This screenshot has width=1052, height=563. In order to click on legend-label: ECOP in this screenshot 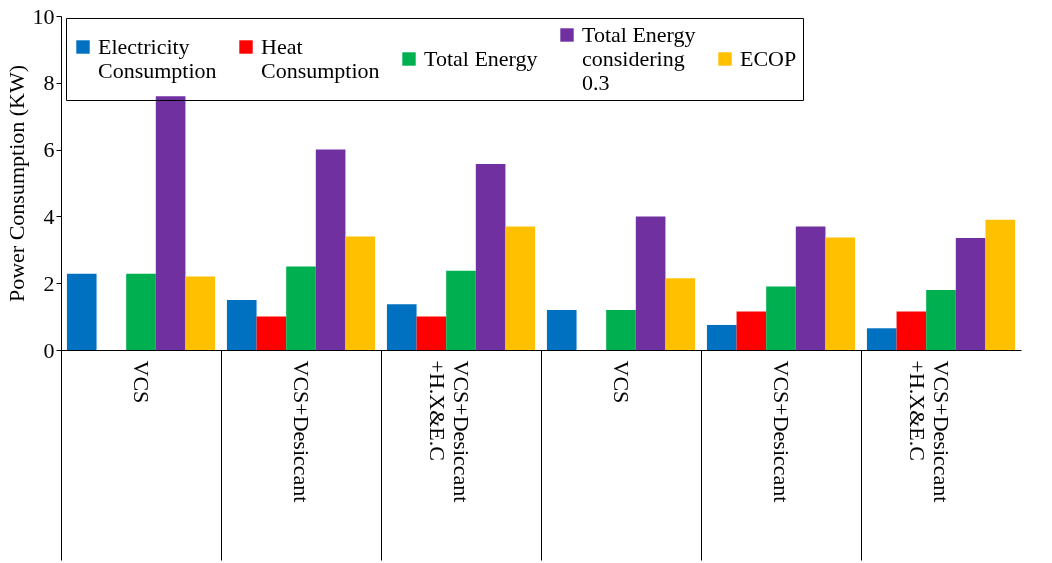, I will do `click(768, 58)`.